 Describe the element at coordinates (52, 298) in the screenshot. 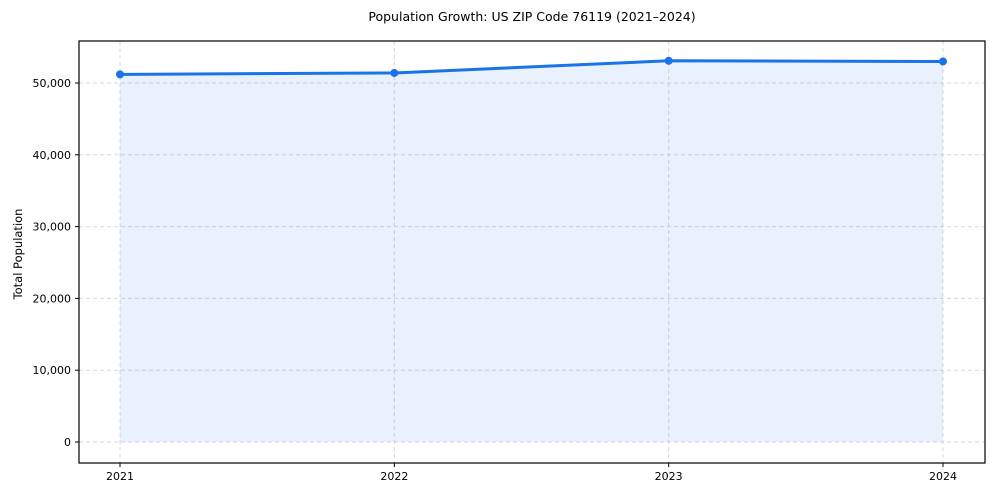

I see `y-tick-label: 20,000` at that location.